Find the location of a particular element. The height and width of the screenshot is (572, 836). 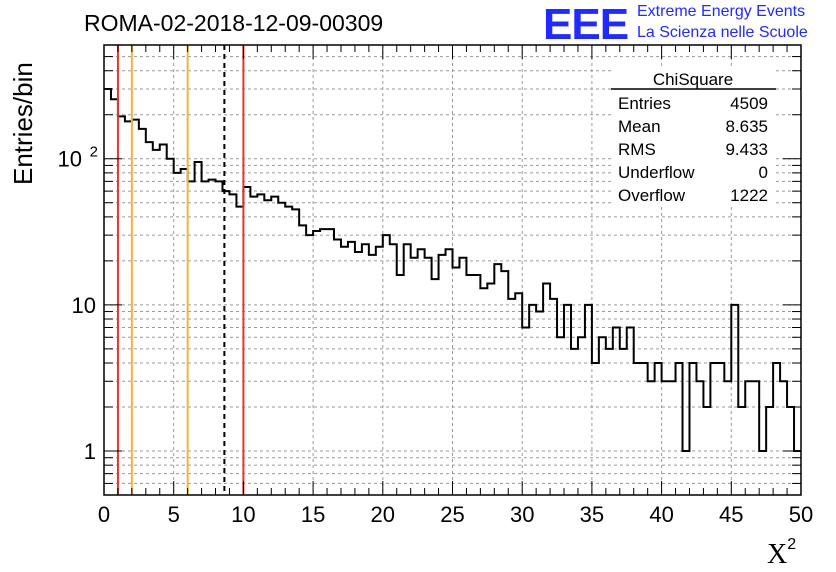

y-tick-label-exponent: 2 is located at coordinates (94, 152).